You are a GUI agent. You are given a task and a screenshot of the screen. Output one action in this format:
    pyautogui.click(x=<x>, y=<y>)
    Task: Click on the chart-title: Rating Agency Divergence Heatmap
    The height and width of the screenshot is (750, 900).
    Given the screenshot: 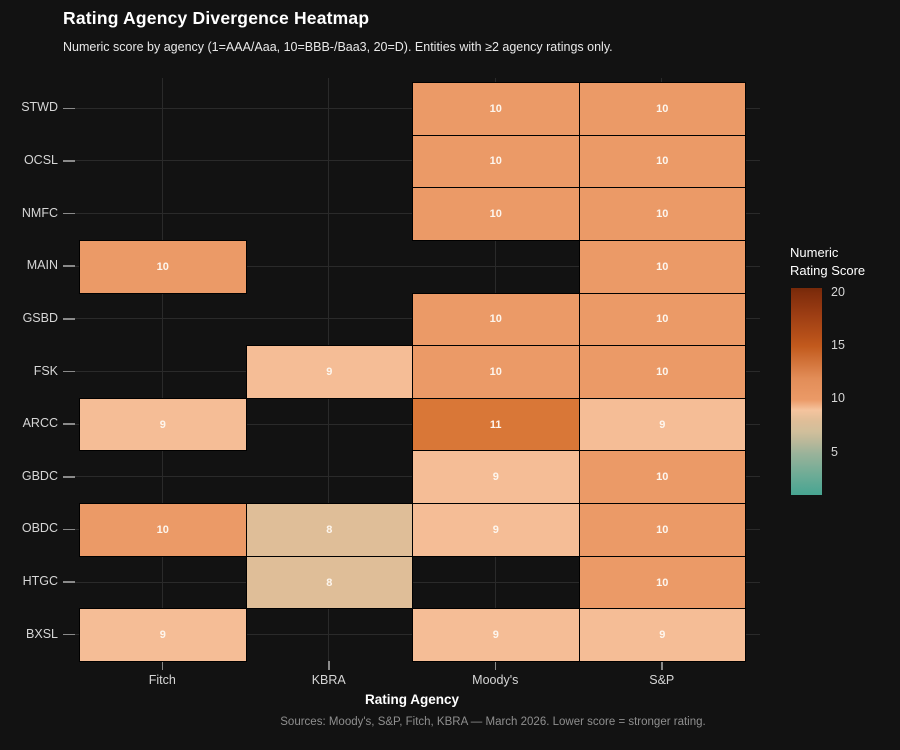 What is the action you would take?
    pyautogui.click(x=216, y=18)
    